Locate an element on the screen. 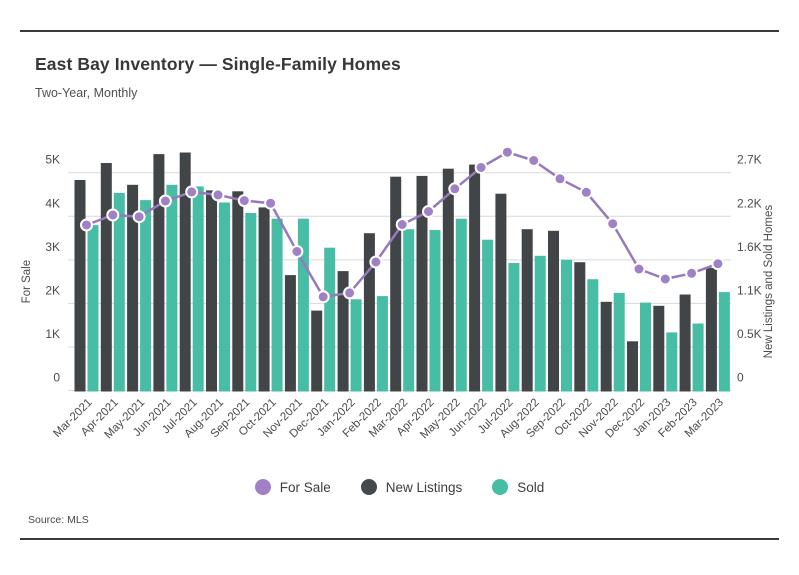  right-axis-tick: 2.7K is located at coordinates (749, 160).